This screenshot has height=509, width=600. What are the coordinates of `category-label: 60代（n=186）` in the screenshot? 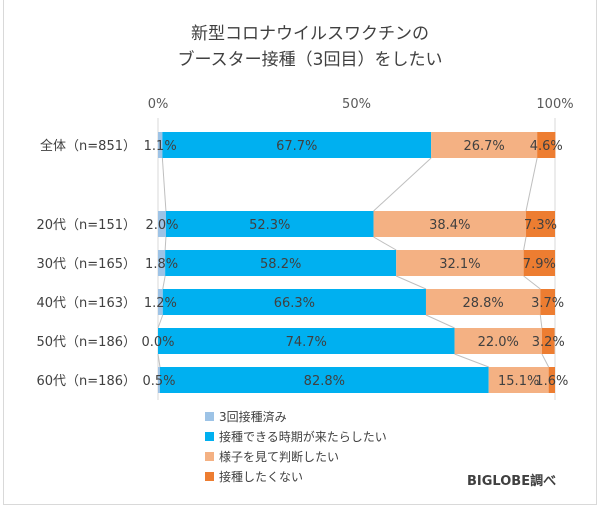 It's located at (87, 381).